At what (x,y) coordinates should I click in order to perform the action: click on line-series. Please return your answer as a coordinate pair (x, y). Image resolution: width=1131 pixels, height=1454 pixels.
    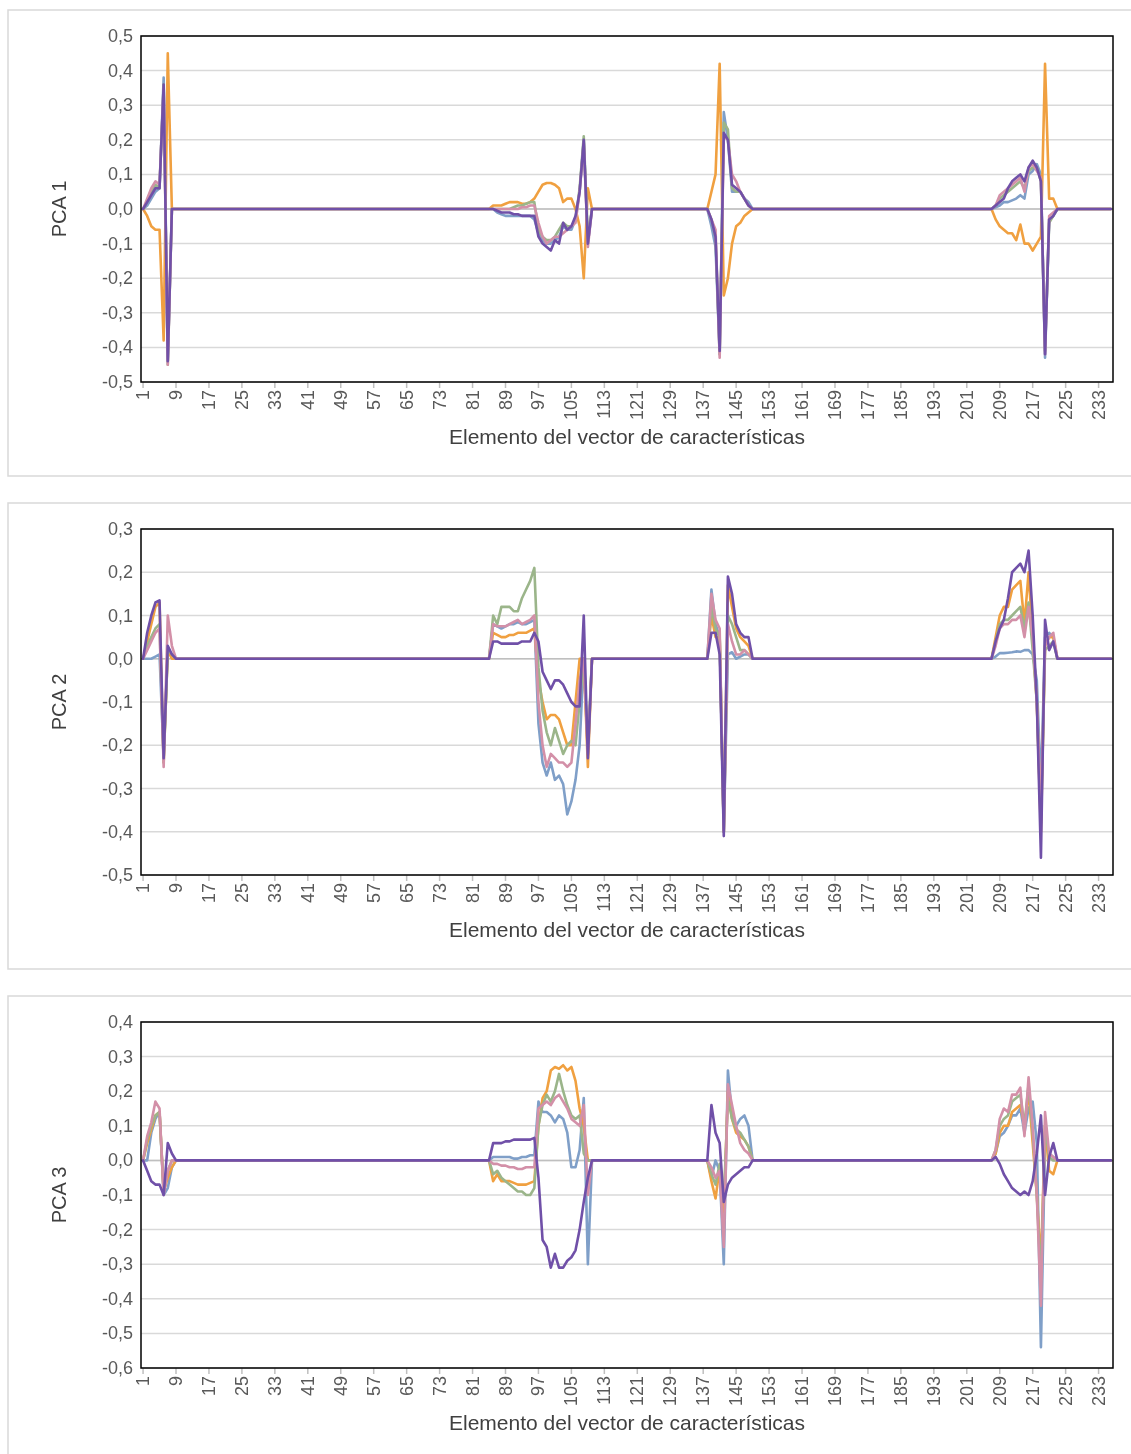
    Looking at the image, I should click on (627, 1186).